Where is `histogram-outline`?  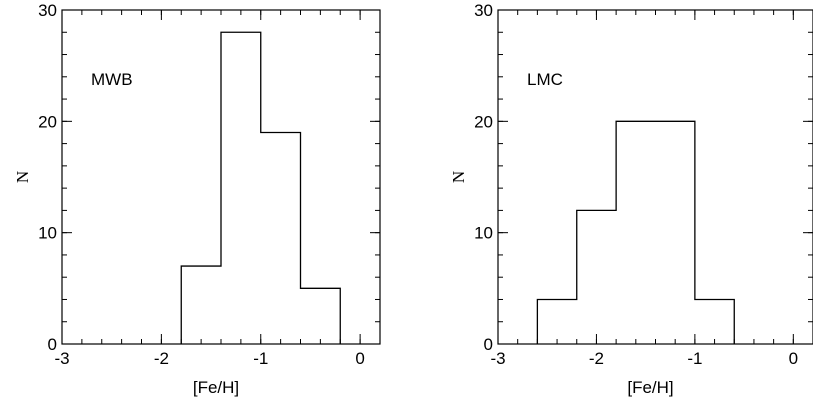 histogram-outline is located at coordinates (635, 232).